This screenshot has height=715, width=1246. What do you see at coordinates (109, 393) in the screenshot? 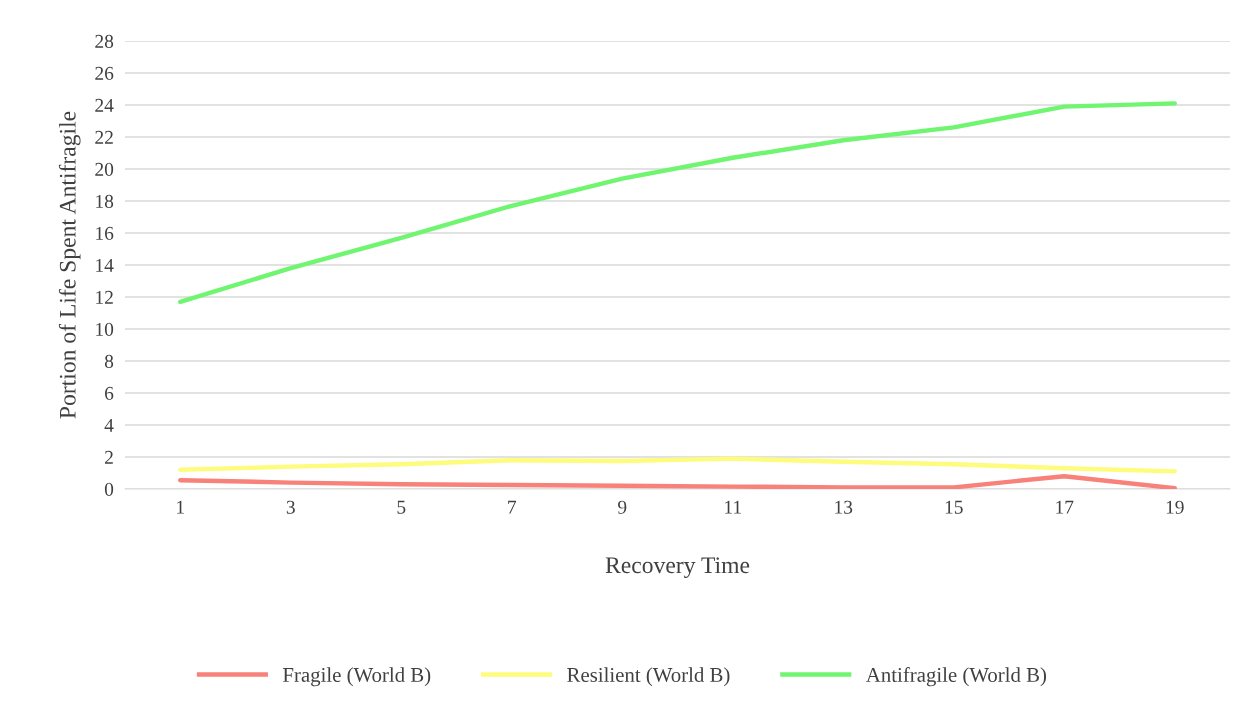
I see `y-tick-label: 6` at bounding box center [109, 393].